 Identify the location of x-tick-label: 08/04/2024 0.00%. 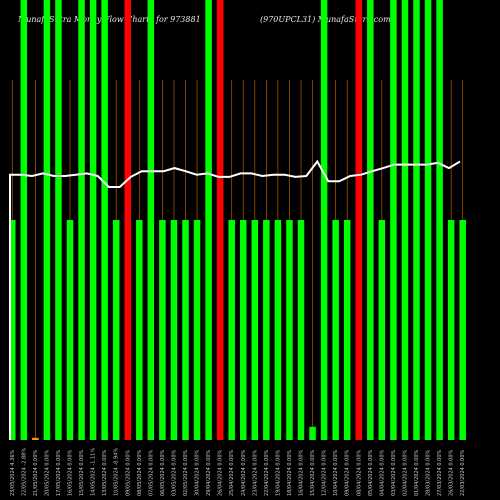
(359, 472).